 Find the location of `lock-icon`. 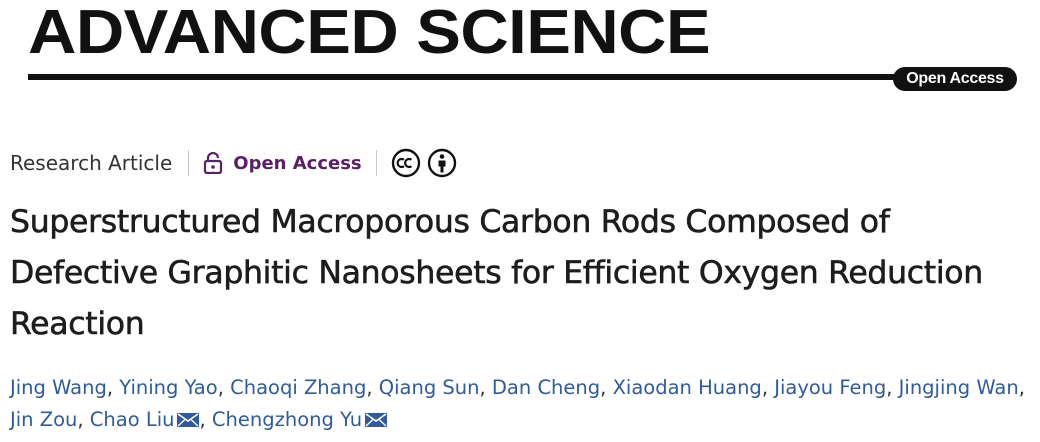

lock-icon is located at coordinates (213, 163).